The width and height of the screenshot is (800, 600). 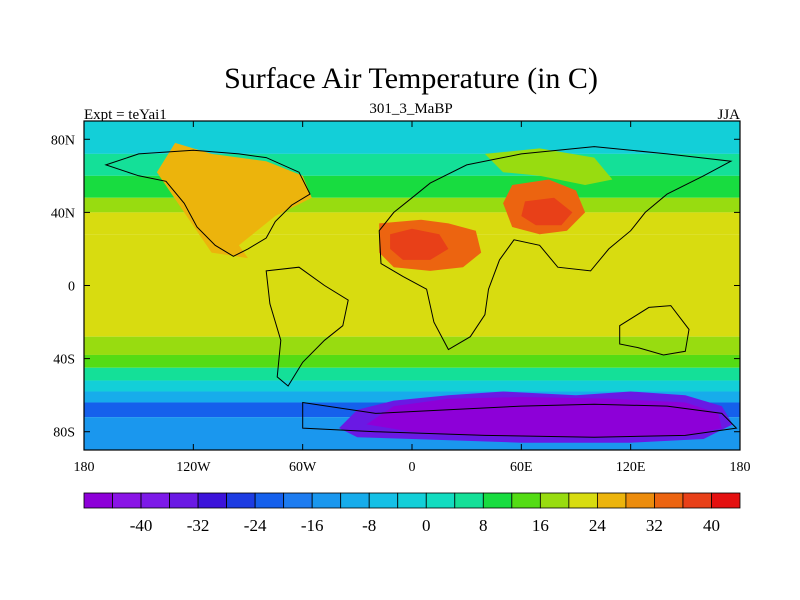 I want to click on coastline-antarctica, so click(x=520, y=419).